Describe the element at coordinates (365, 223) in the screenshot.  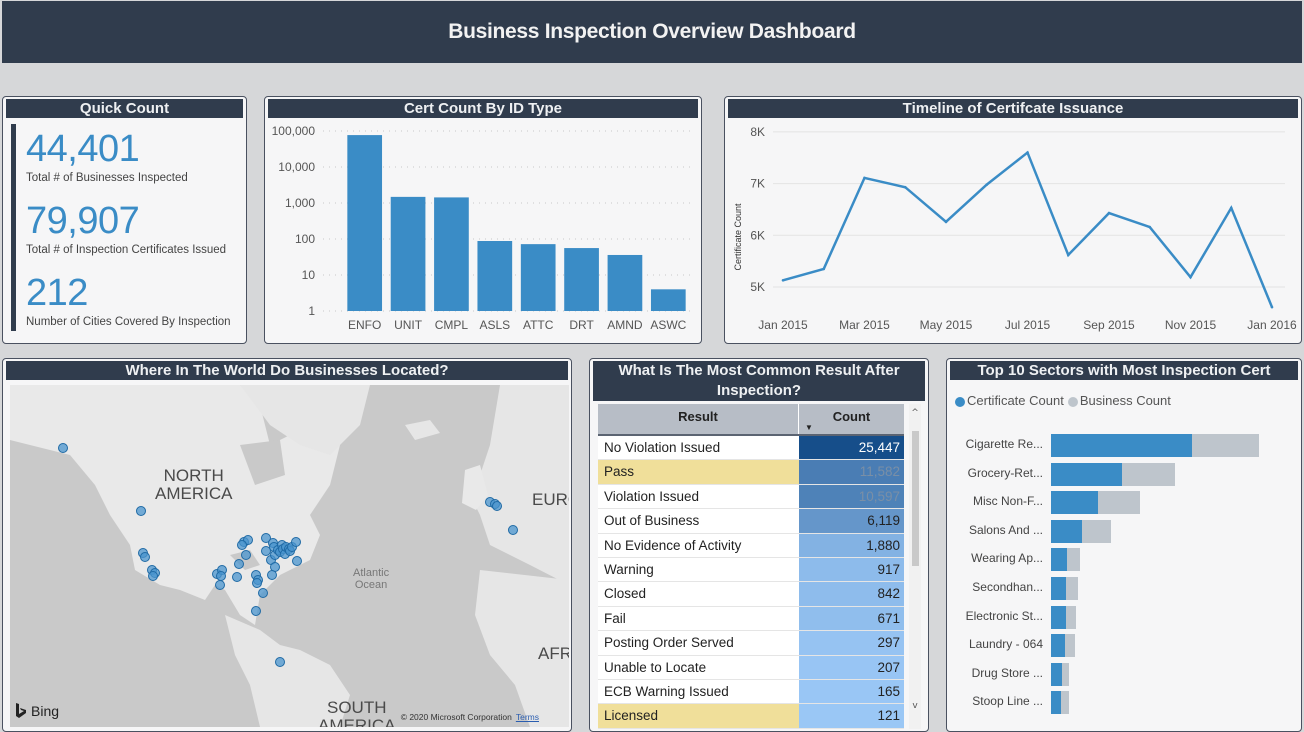
I see `bar-enfo` at that location.